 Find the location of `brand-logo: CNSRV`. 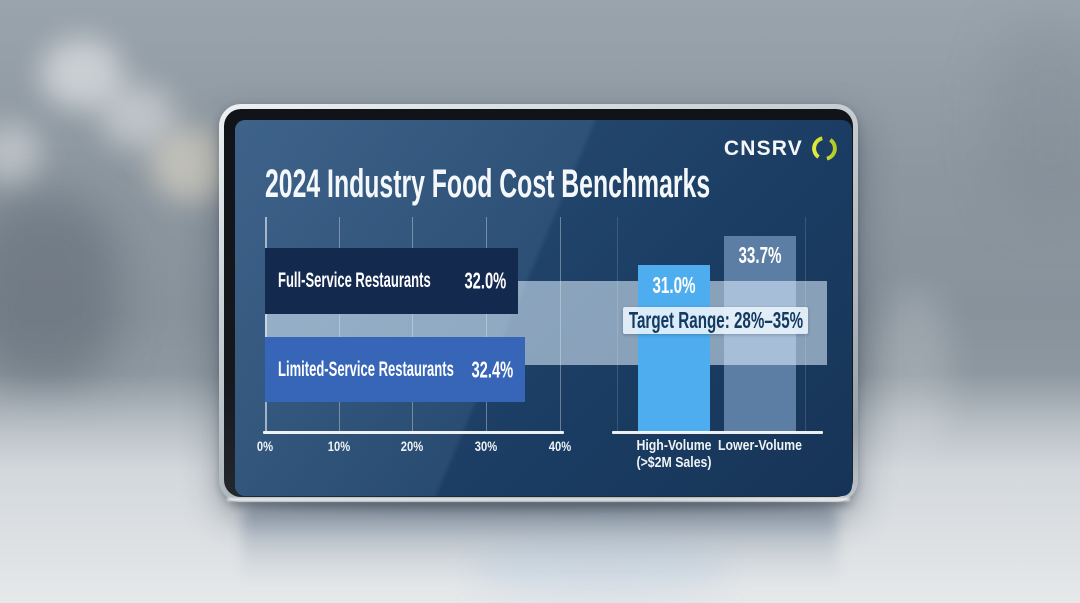

brand-logo: CNSRV is located at coordinates (781, 148).